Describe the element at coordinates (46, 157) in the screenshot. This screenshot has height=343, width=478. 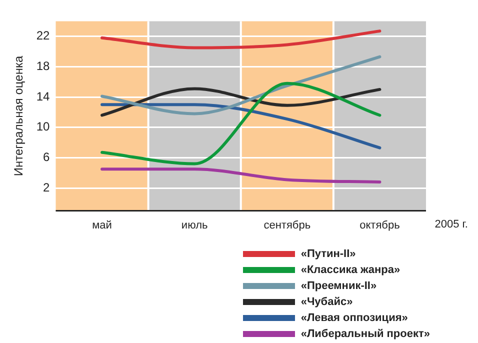
I see `y-tick-label: 6` at that location.